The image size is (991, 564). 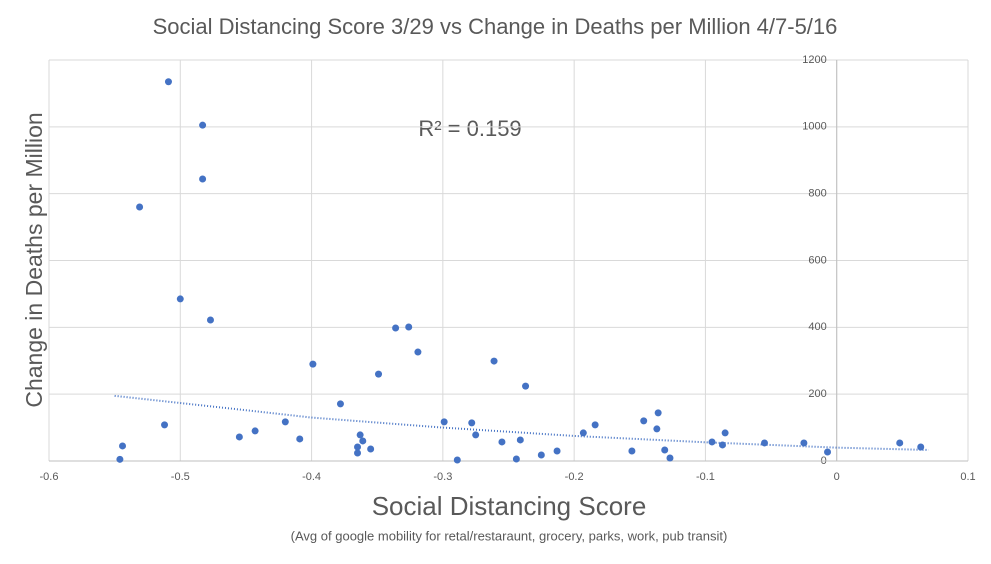 I want to click on y-tick-label: 200, so click(x=817, y=394).